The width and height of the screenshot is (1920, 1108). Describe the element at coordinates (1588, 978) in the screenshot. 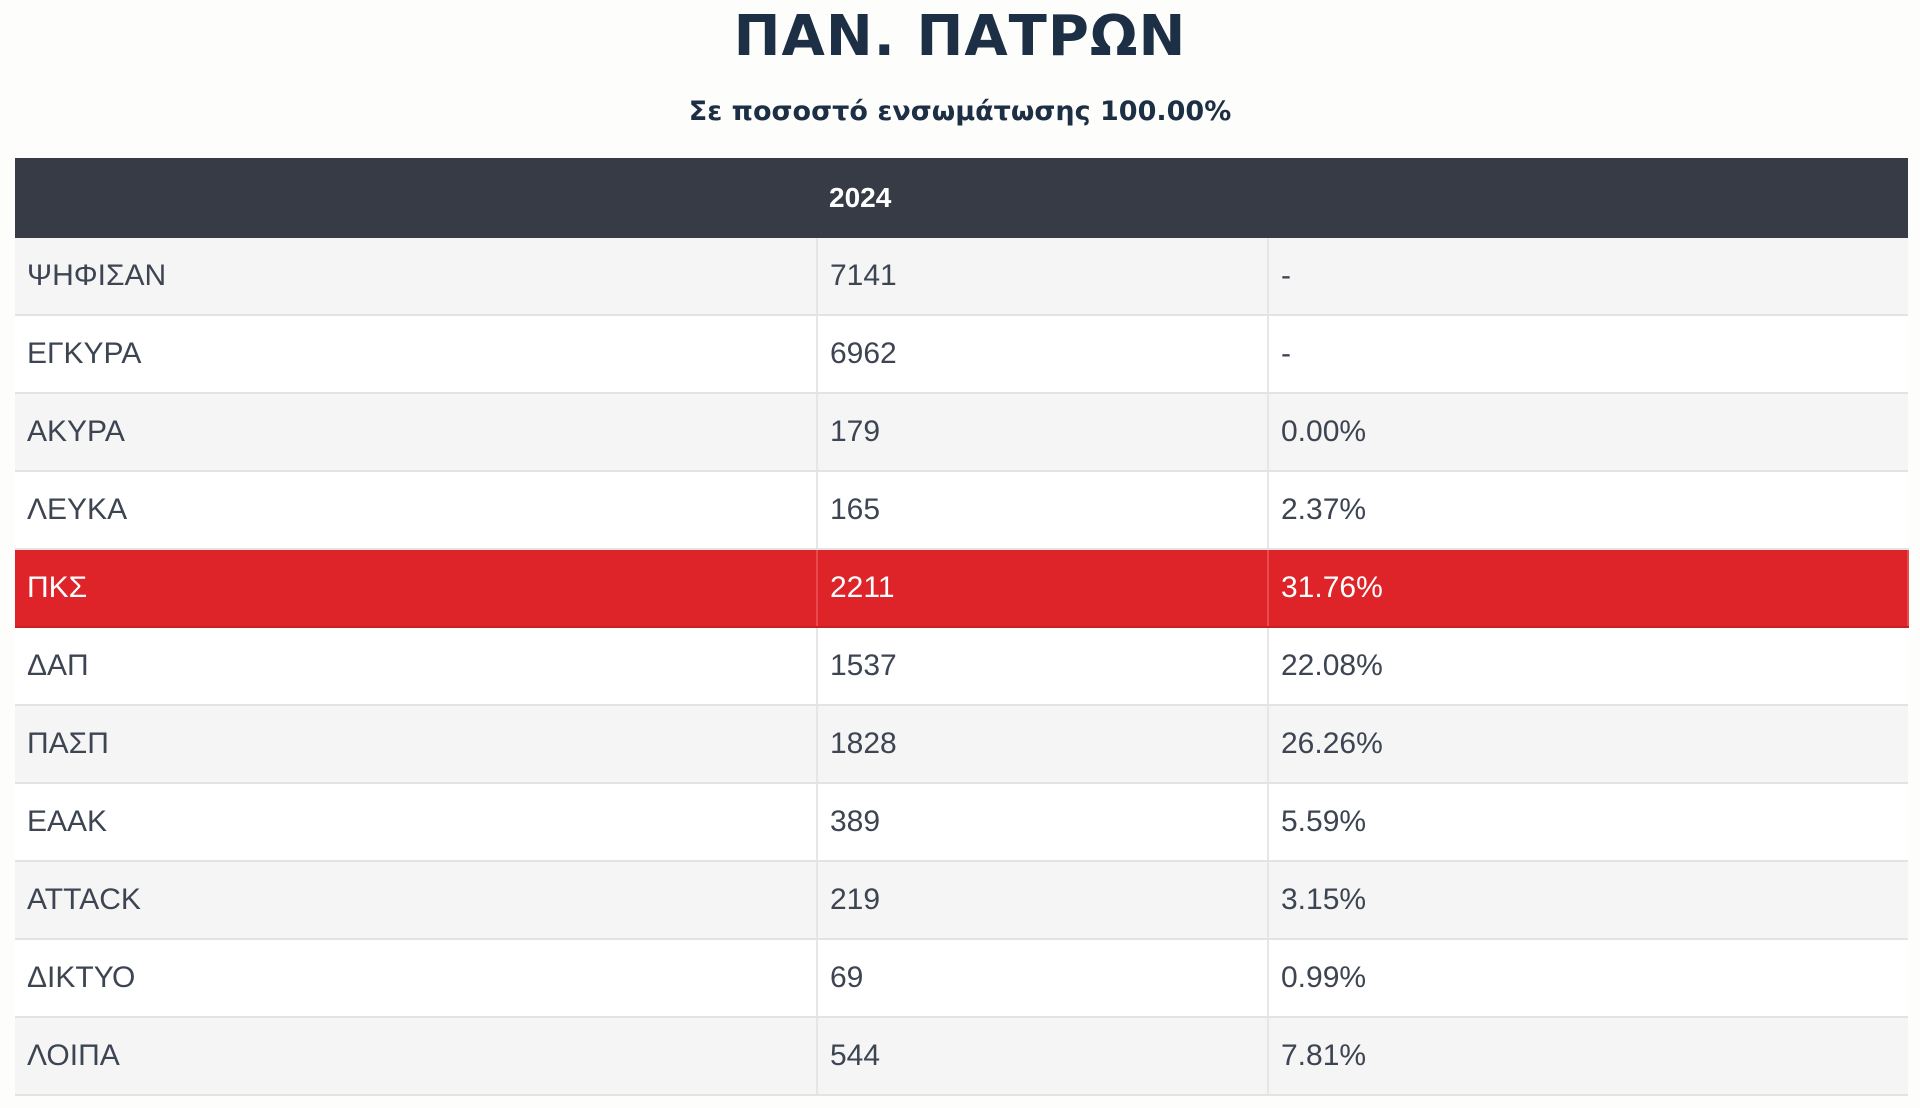

I see `row-percent: 0.99%` at that location.